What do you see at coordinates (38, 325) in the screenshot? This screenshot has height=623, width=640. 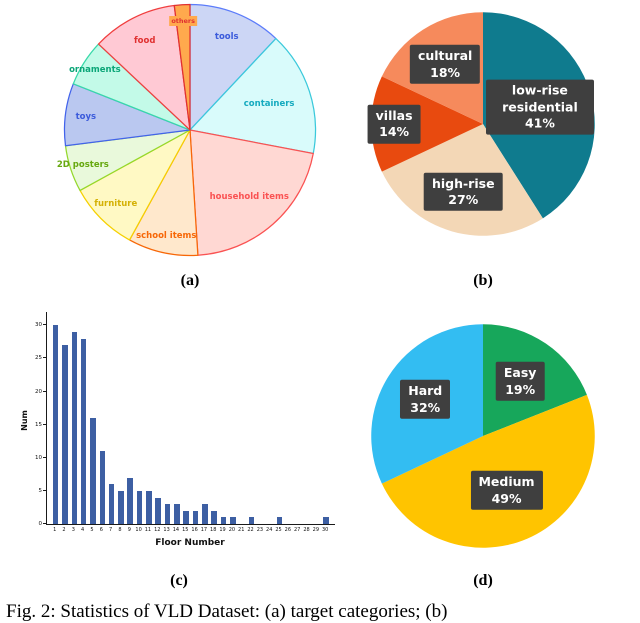 I see `y-tick-30: 30` at bounding box center [38, 325].